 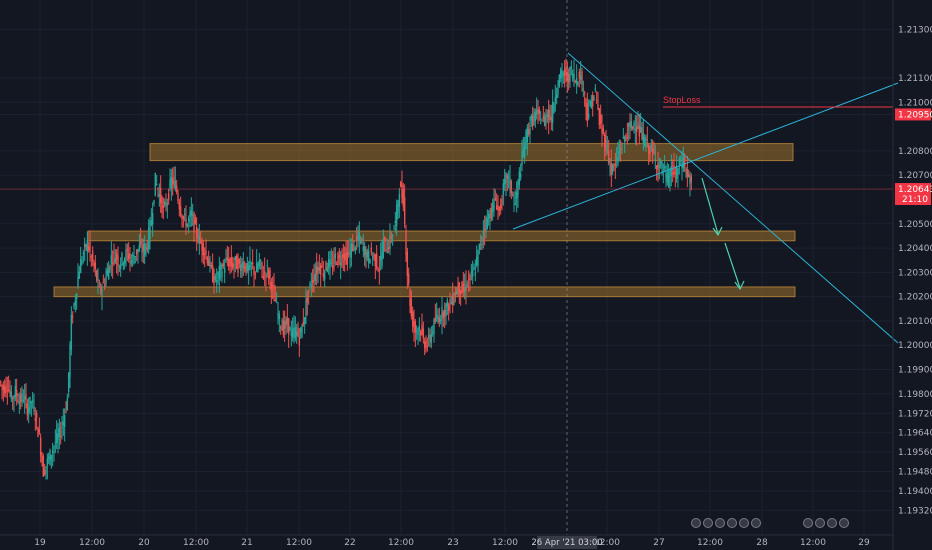 What do you see at coordinates (471, 152) in the screenshot?
I see `sr-zone` at bounding box center [471, 152].